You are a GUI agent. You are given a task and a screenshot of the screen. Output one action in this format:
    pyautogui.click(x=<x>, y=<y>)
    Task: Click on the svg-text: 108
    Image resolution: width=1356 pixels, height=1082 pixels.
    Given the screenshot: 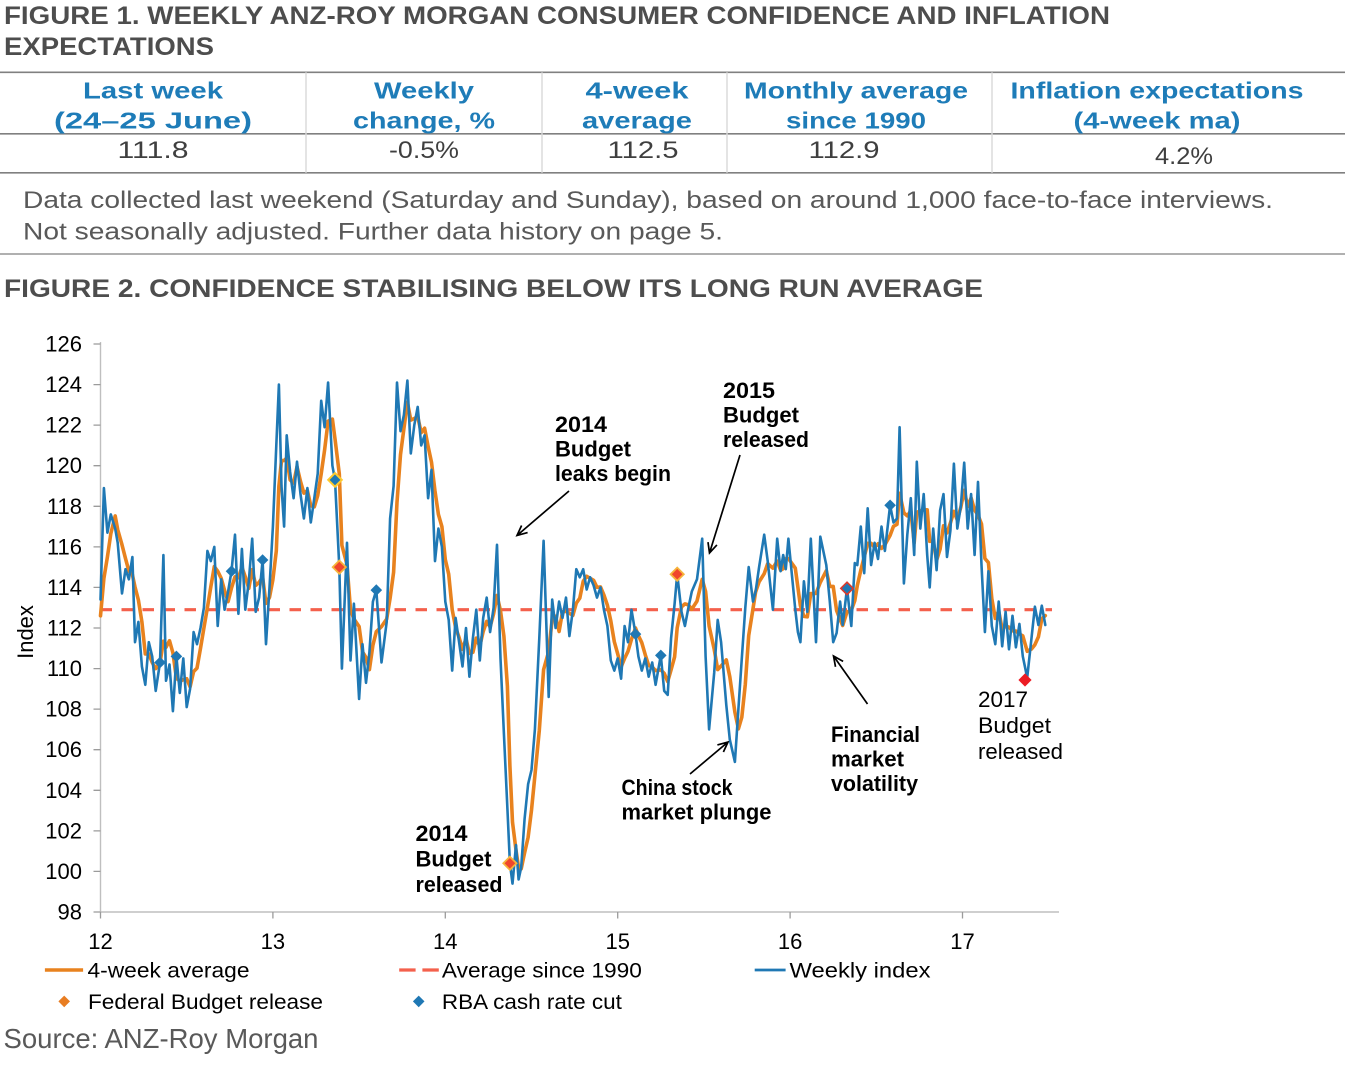 What is the action you would take?
    pyautogui.click(x=63, y=709)
    